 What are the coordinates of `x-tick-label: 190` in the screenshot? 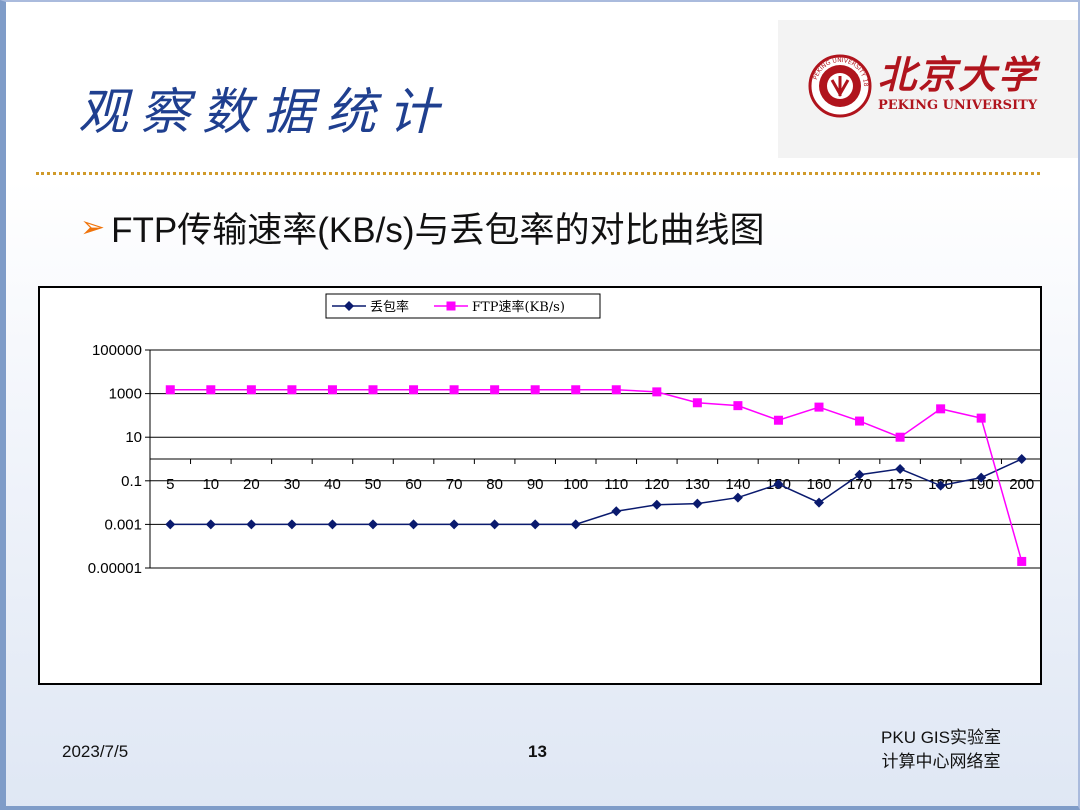 It's located at (981, 484).